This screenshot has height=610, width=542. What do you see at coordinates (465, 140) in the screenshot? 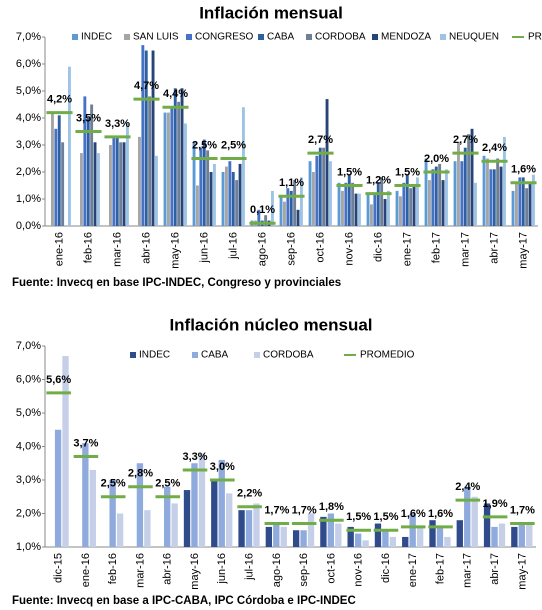
I see `average-label: 2,7%` at bounding box center [465, 140].